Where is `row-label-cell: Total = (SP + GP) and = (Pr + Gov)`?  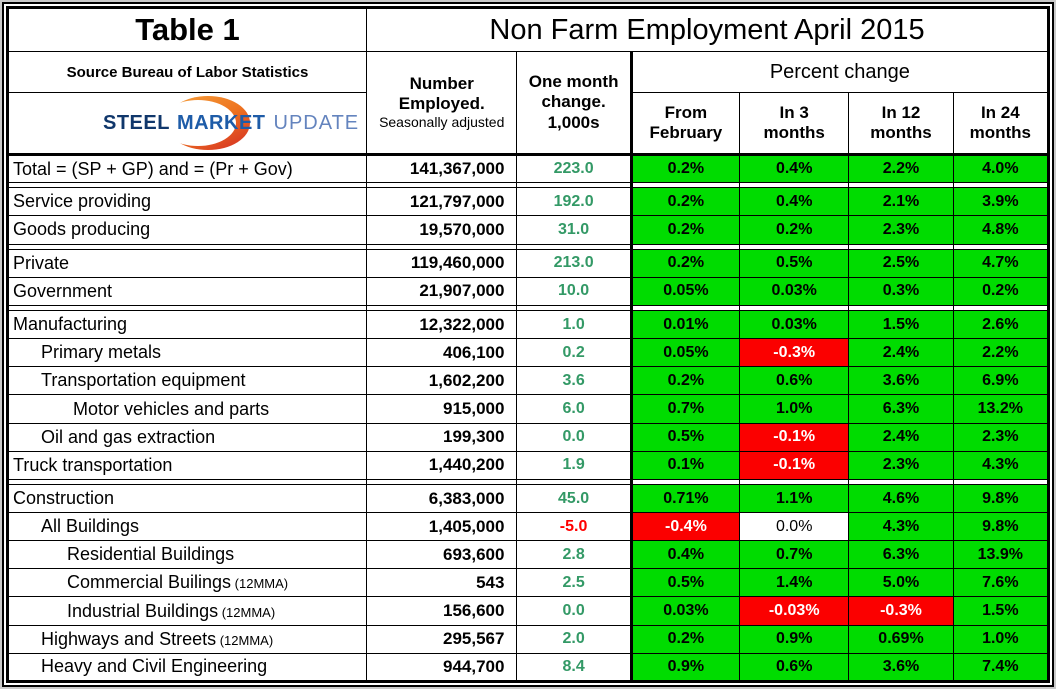 row-label-cell: Total = (SP + GP) and = (Pr + Gov) is located at coordinates (187, 168).